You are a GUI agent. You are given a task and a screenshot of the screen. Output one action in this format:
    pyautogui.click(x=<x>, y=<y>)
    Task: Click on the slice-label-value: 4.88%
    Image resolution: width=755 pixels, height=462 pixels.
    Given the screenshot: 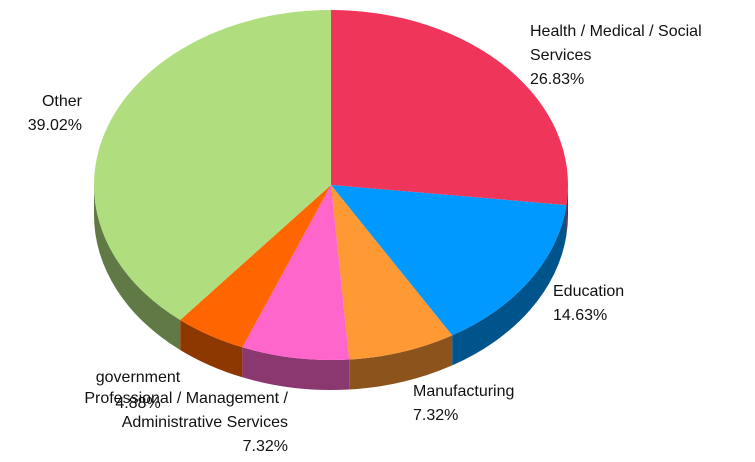 What is the action you would take?
    pyautogui.click(x=138, y=403)
    